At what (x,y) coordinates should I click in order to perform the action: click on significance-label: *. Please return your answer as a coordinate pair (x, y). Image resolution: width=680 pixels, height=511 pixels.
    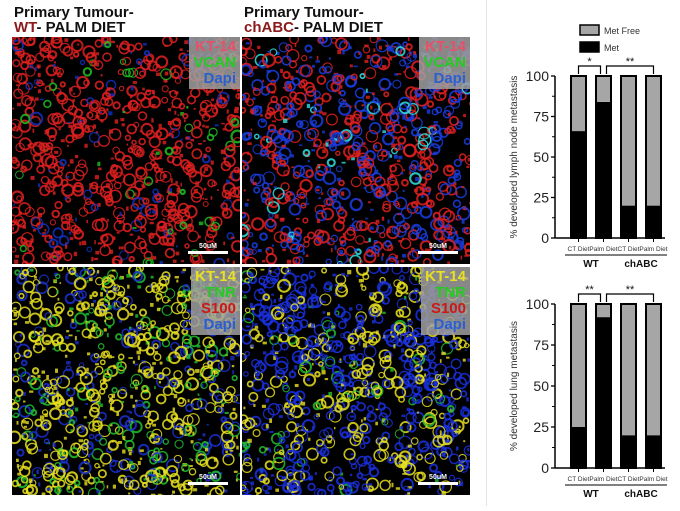
    Looking at the image, I should click on (589, 62).